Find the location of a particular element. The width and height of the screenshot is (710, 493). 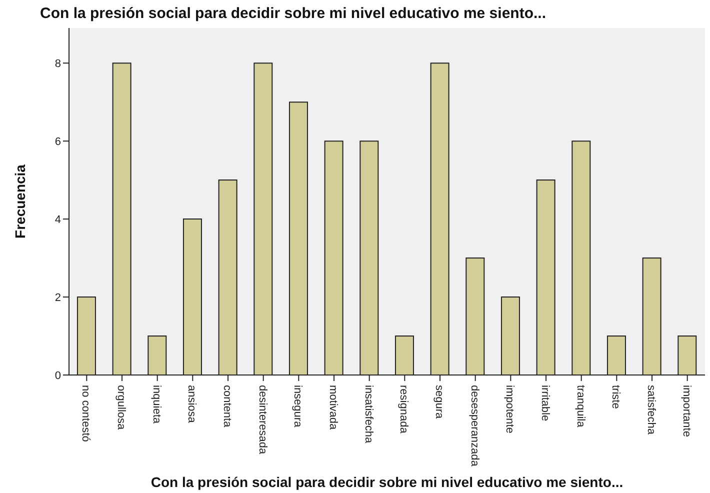

x-tick-label: impotente is located at coordinates (510, 409).